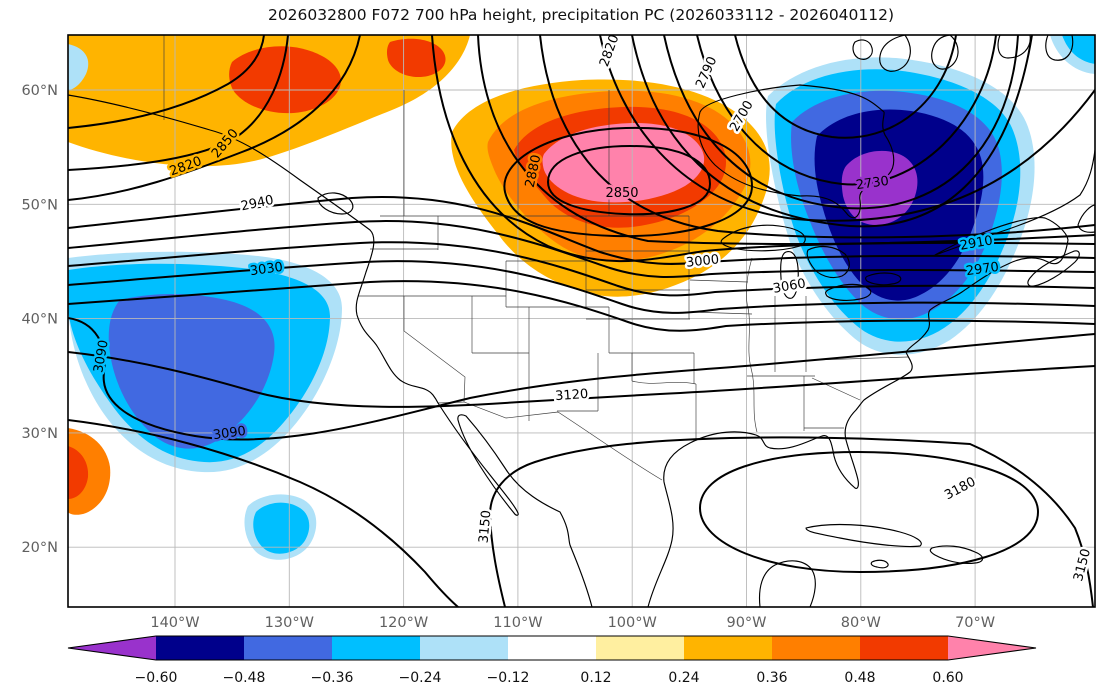 The image size is (1105, 698). I want to click on contour-label: 3180, so click(960, 489).